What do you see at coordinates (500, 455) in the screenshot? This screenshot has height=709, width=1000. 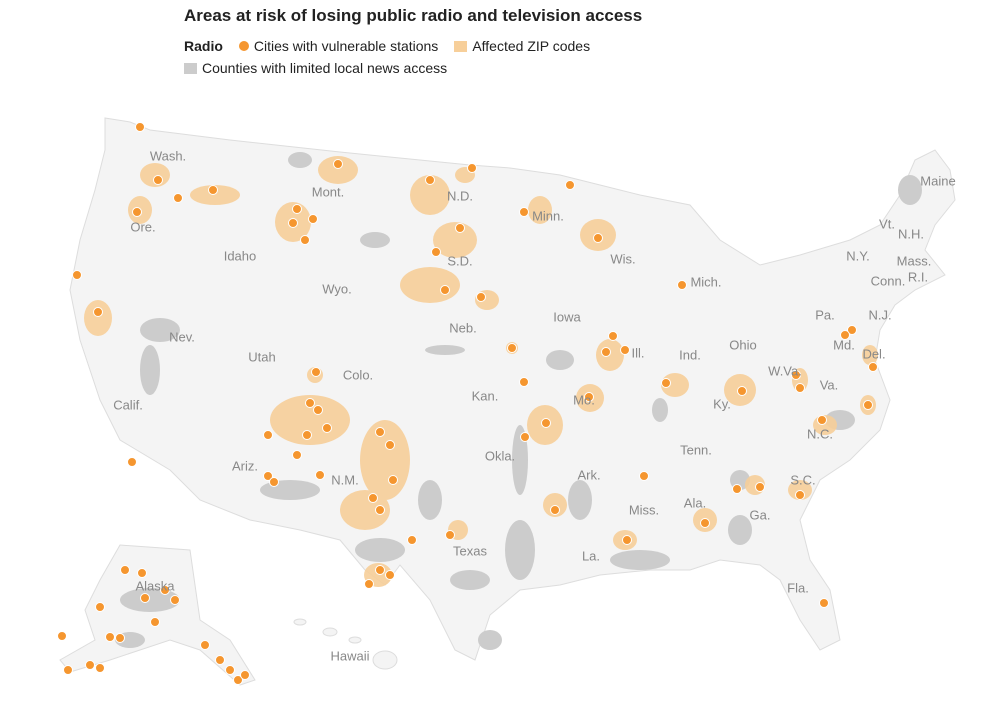 I see `place-label: Okla.` at bounding box center [500, 455].